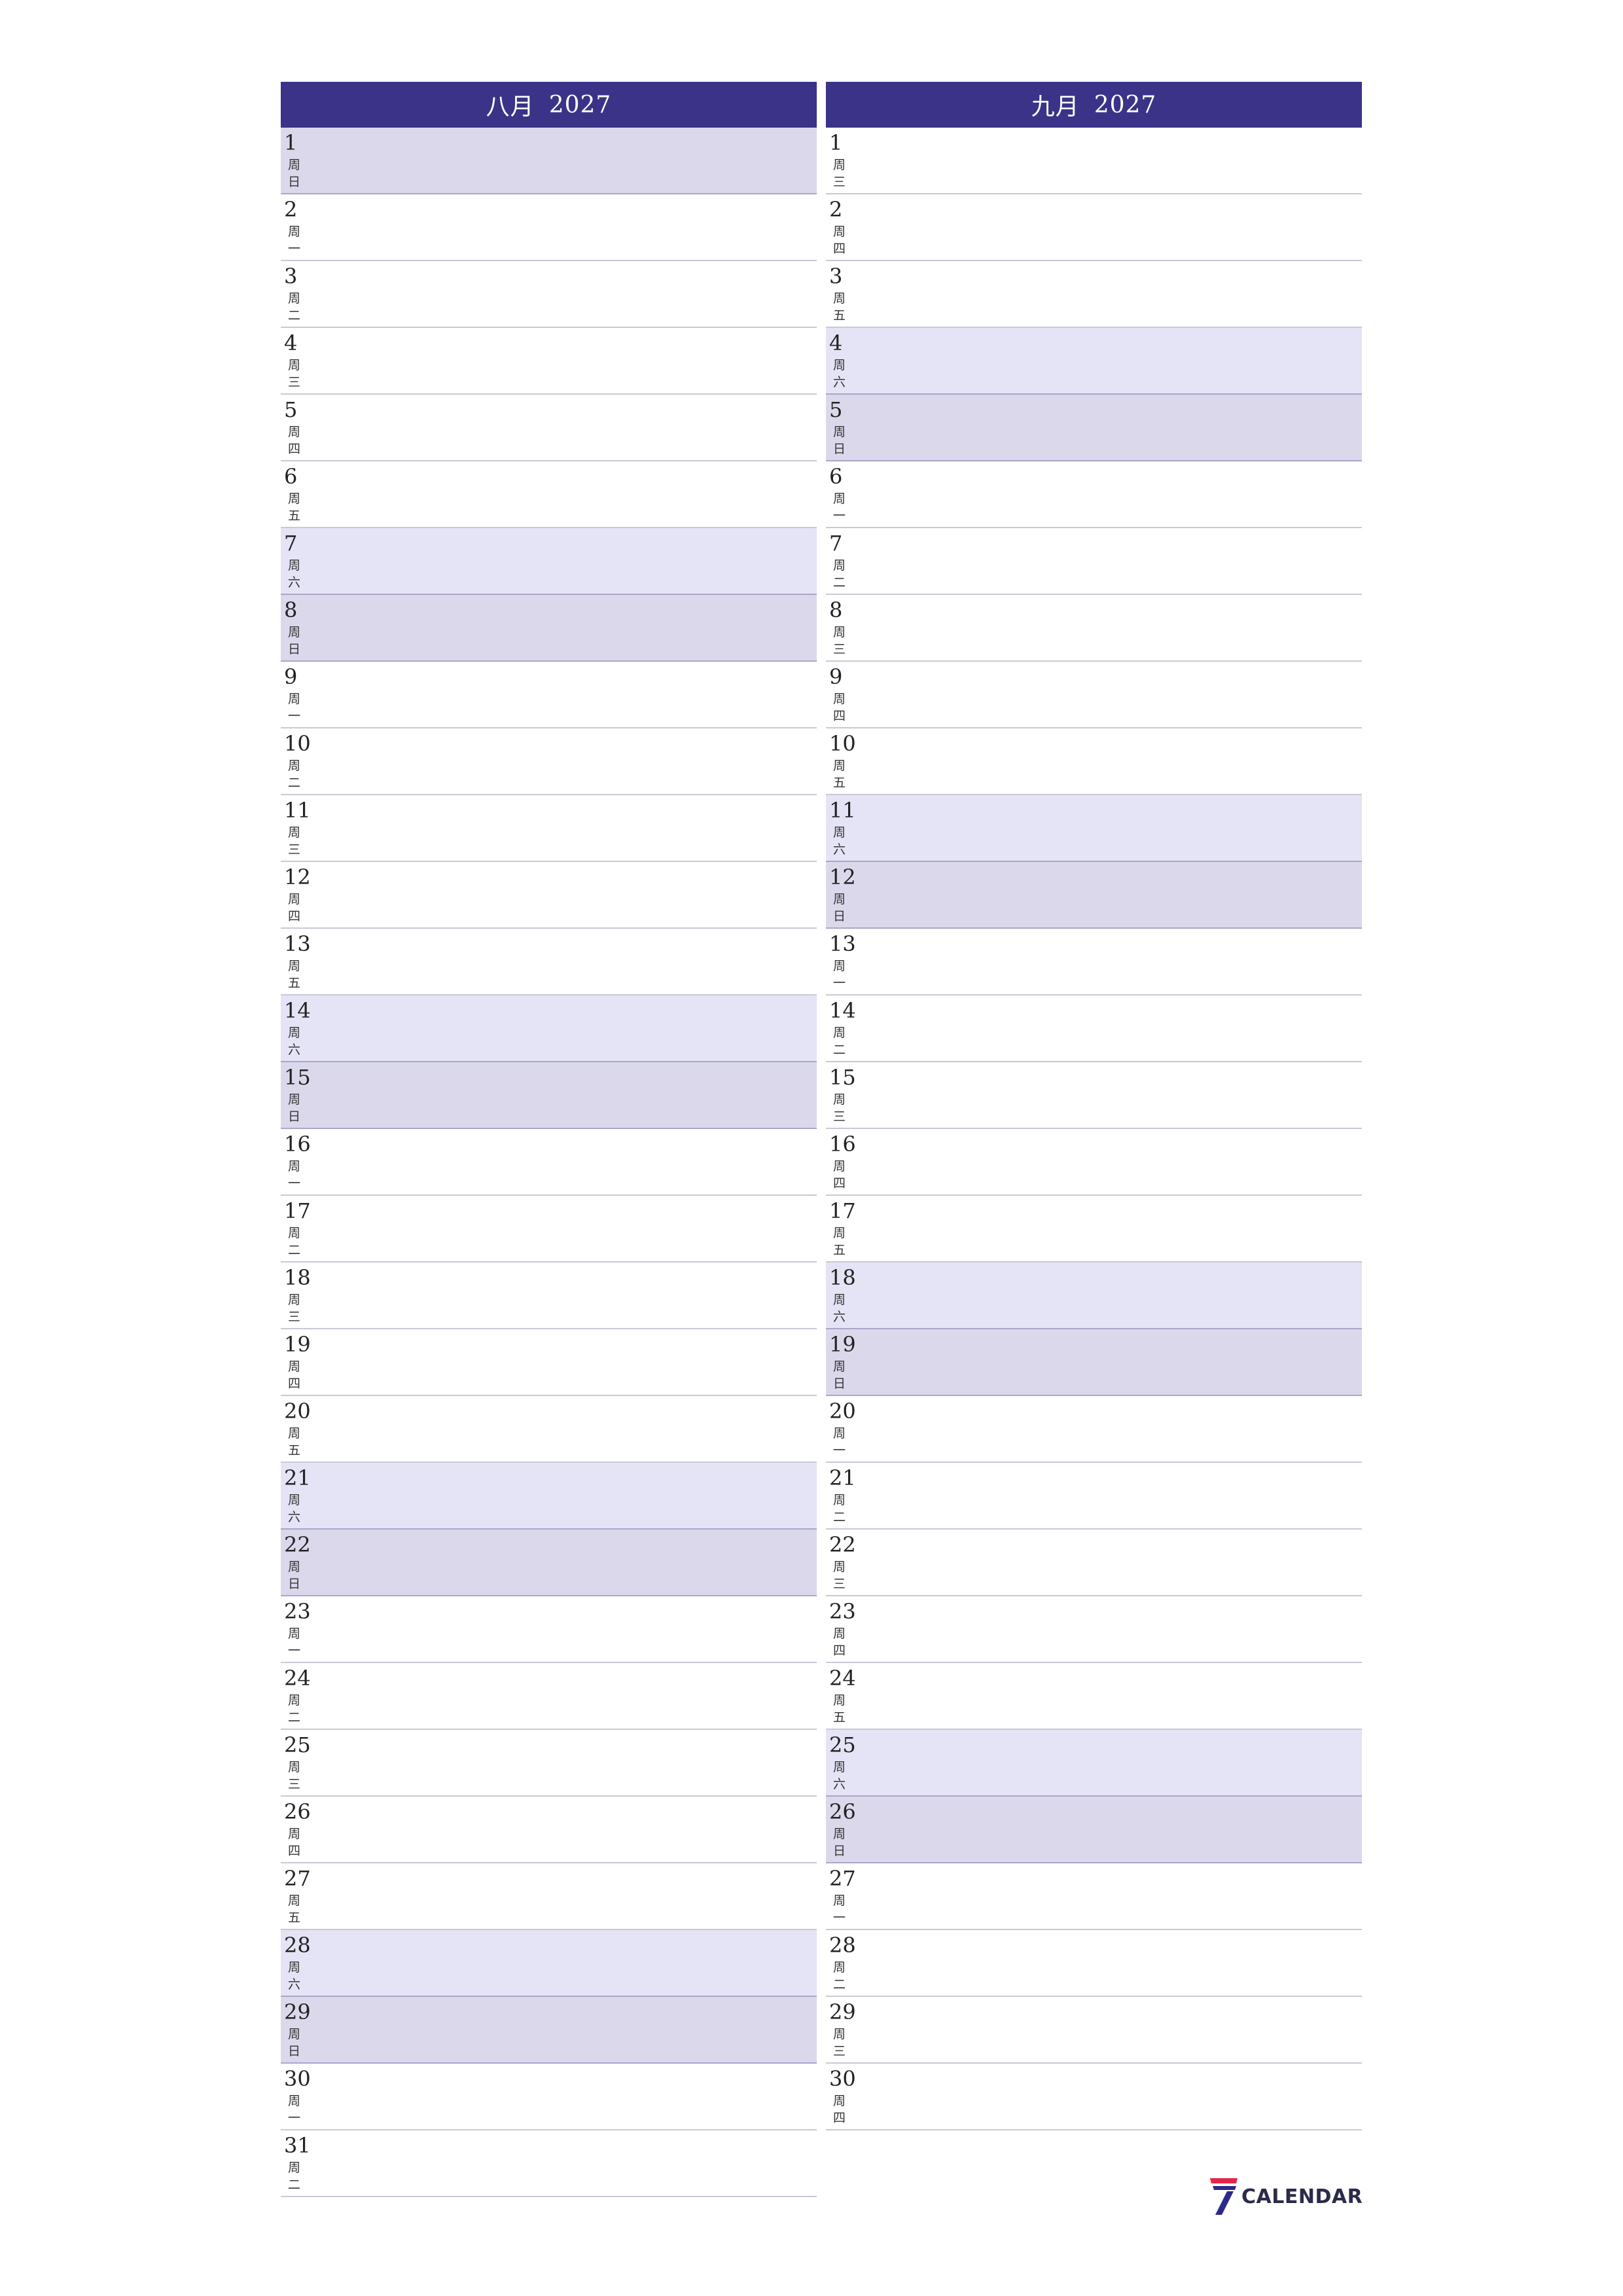  I want to click on day-row: 19 周日, so click(1094, 1362).